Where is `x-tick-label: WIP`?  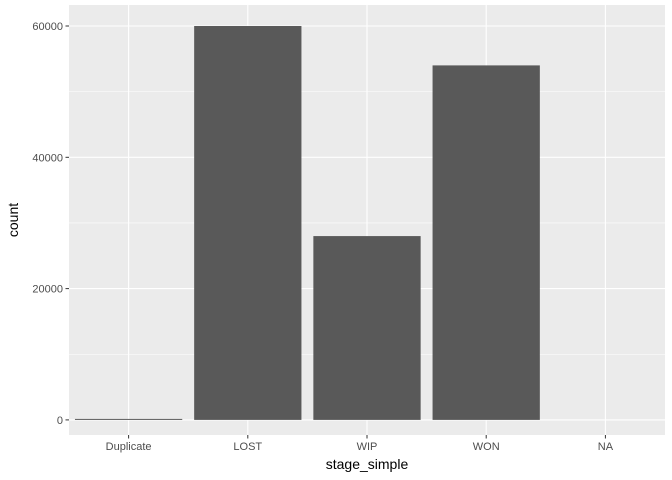 x-tick-label: WIP is located at coordinates (367, 447).